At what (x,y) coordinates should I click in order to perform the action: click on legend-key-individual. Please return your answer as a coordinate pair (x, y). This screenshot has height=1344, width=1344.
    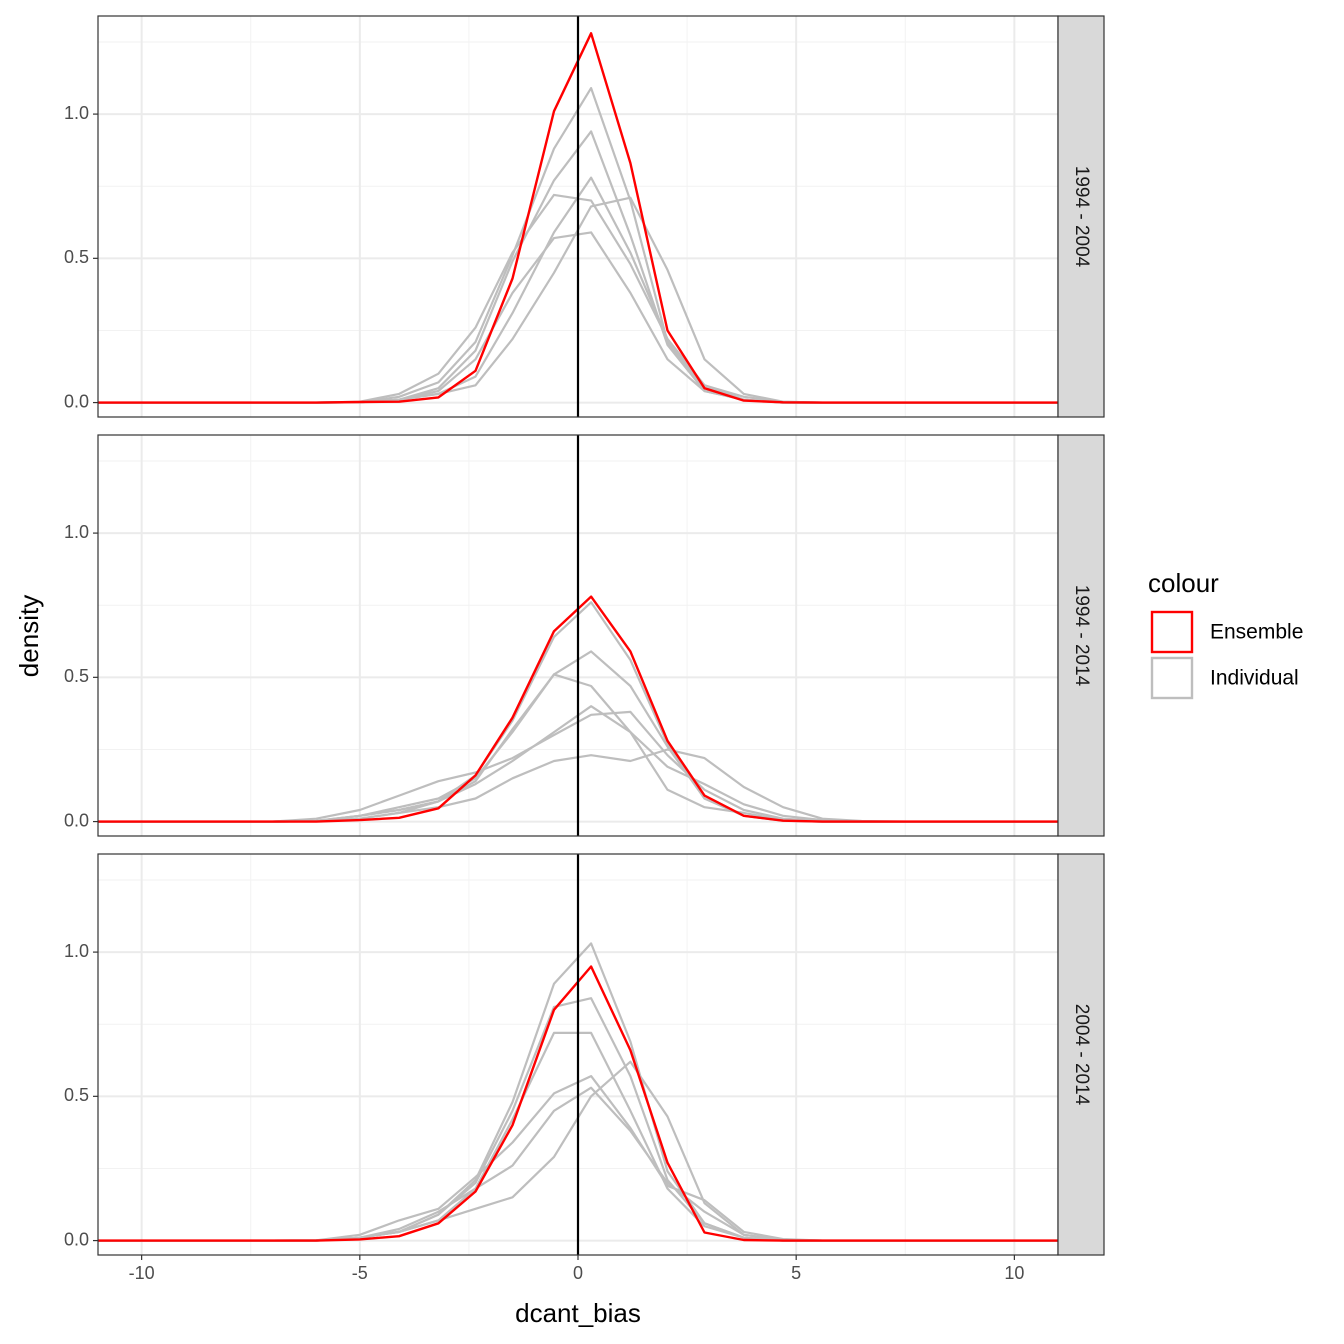
    Looking at the image, I should click on (1172, 678).